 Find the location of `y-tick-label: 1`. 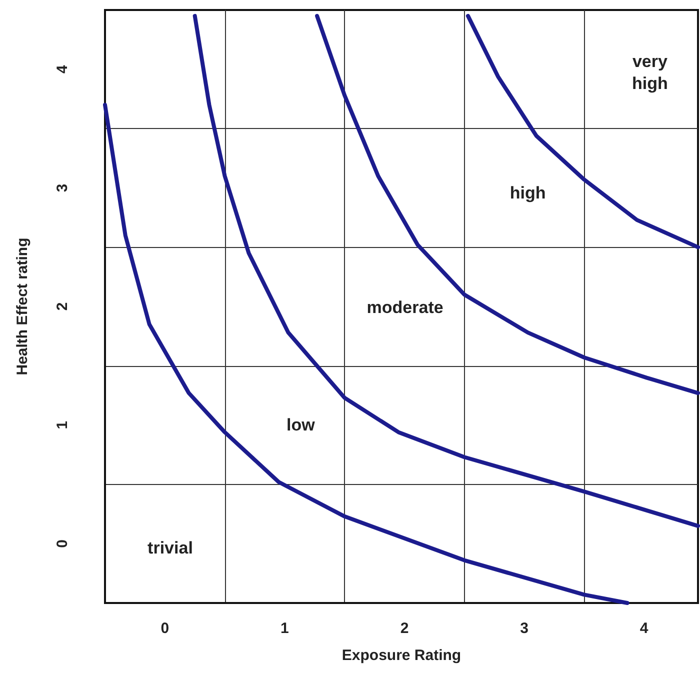

y-tick-label: 1 is located at coordinates (62, 425).